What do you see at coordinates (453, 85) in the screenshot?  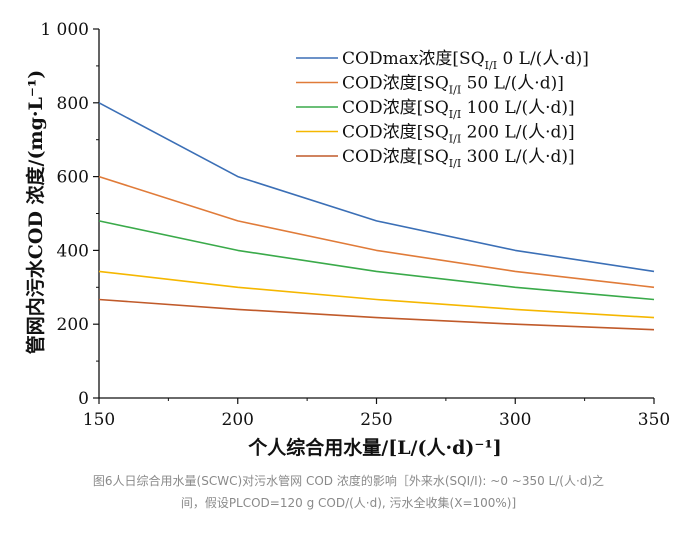 I see `legend-label: COD浓度[SQI/I 50 L/(人·d)]` at bounding box center [453, 85].